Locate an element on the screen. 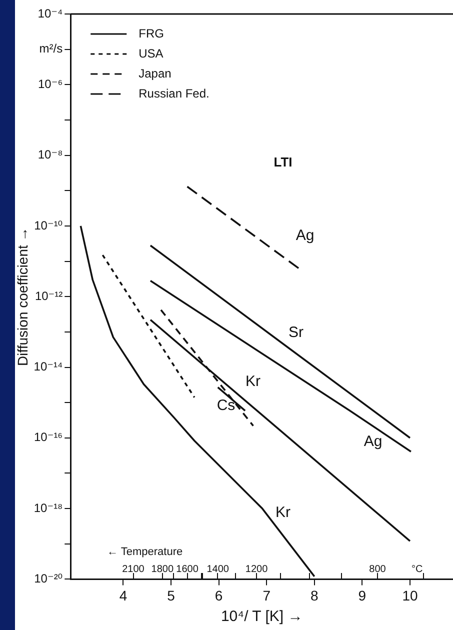  legend-label: USA is located at coordinates (151, 53).